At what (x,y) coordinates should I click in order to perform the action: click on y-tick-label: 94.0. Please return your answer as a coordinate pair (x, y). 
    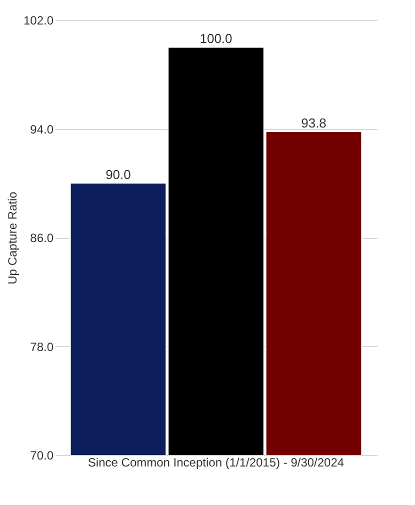
    Looking at the image, I should click on (42, 129).